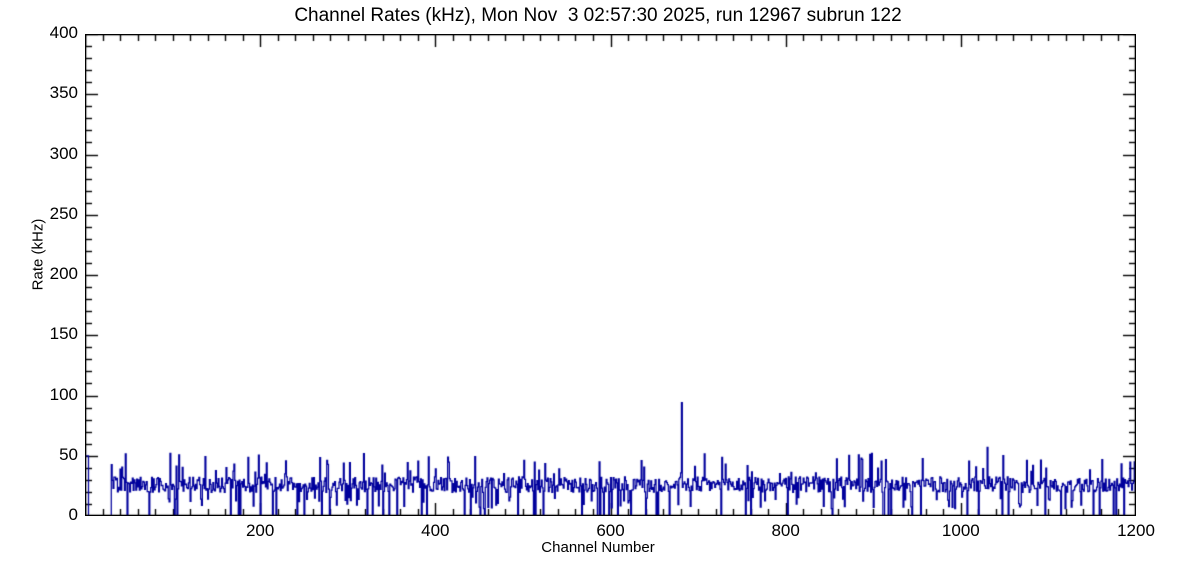 Image resolution: width=1196 pixels, height=572 pixels. I want to click on x-tick-label: 200, so click(260, 530).